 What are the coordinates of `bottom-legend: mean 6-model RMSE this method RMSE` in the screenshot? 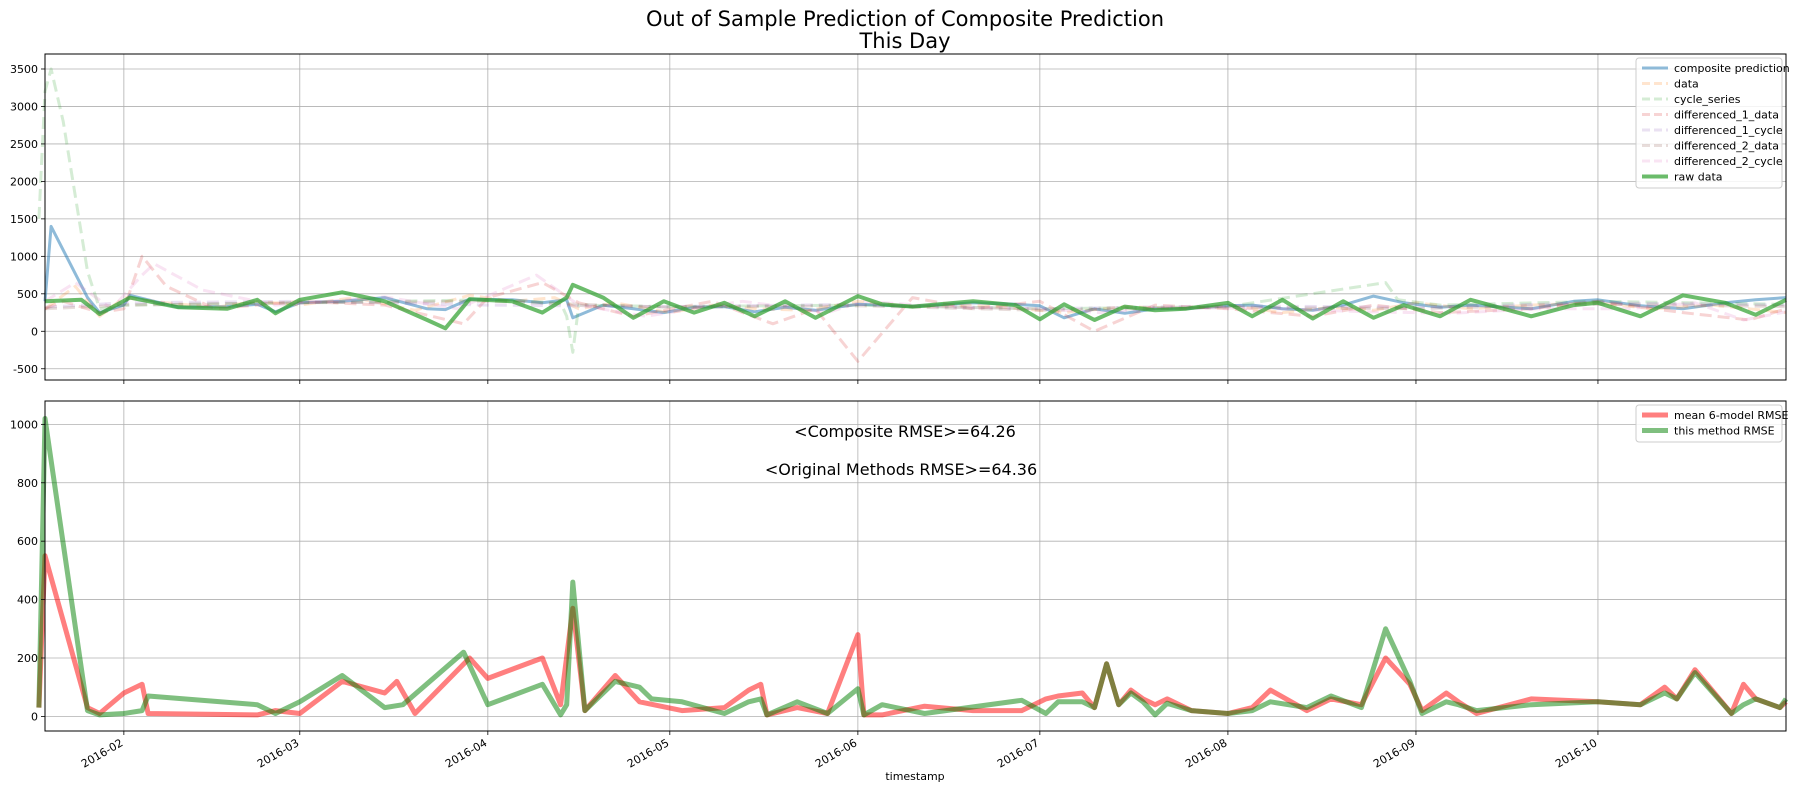 It's located at (1712, 423).